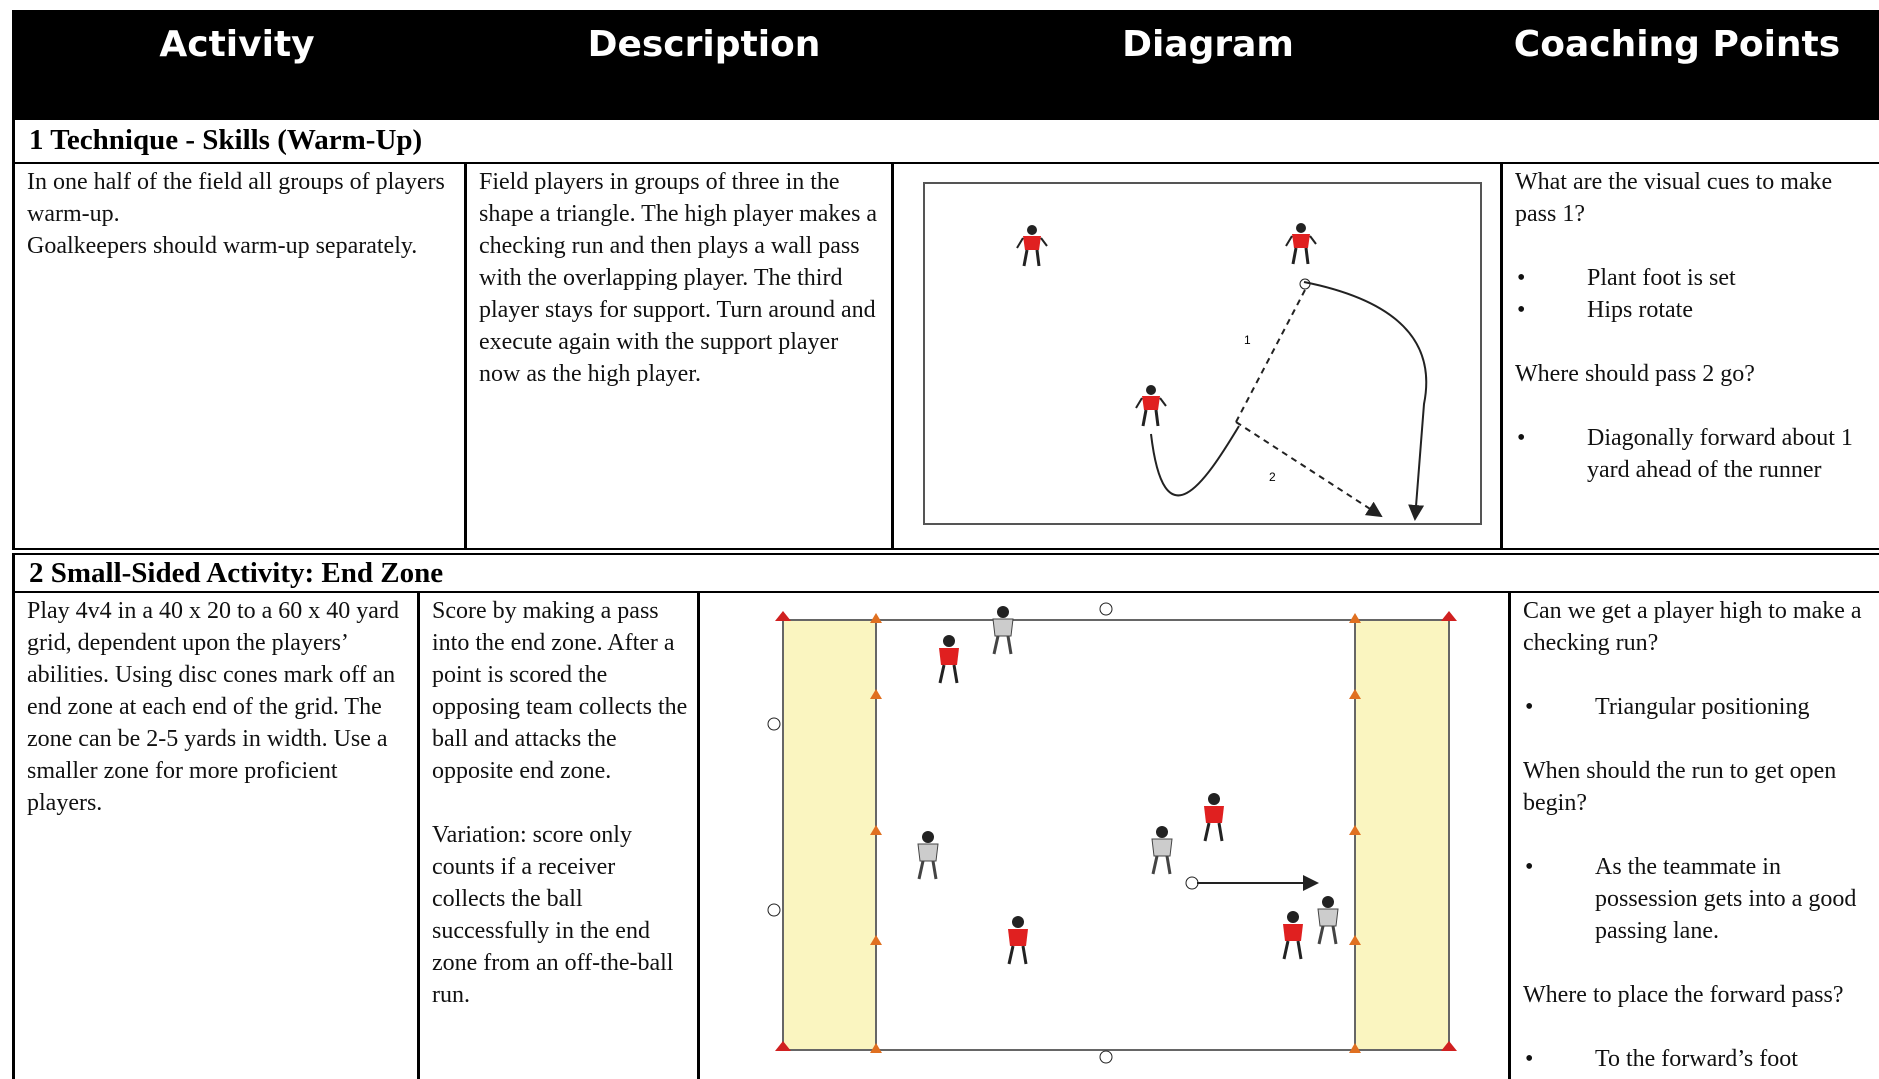  I want to click on section-title: 2 Small-Sided Activity: End Zone, so click(945, 573).